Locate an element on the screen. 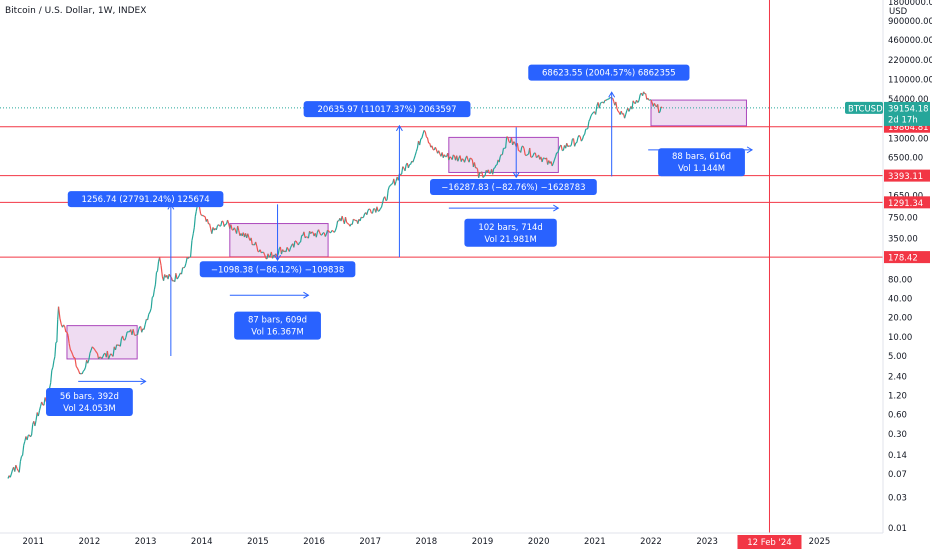 This screenshot has height=550, width=932. x-tick-4: 2014 is located at coordinates (202, 542).